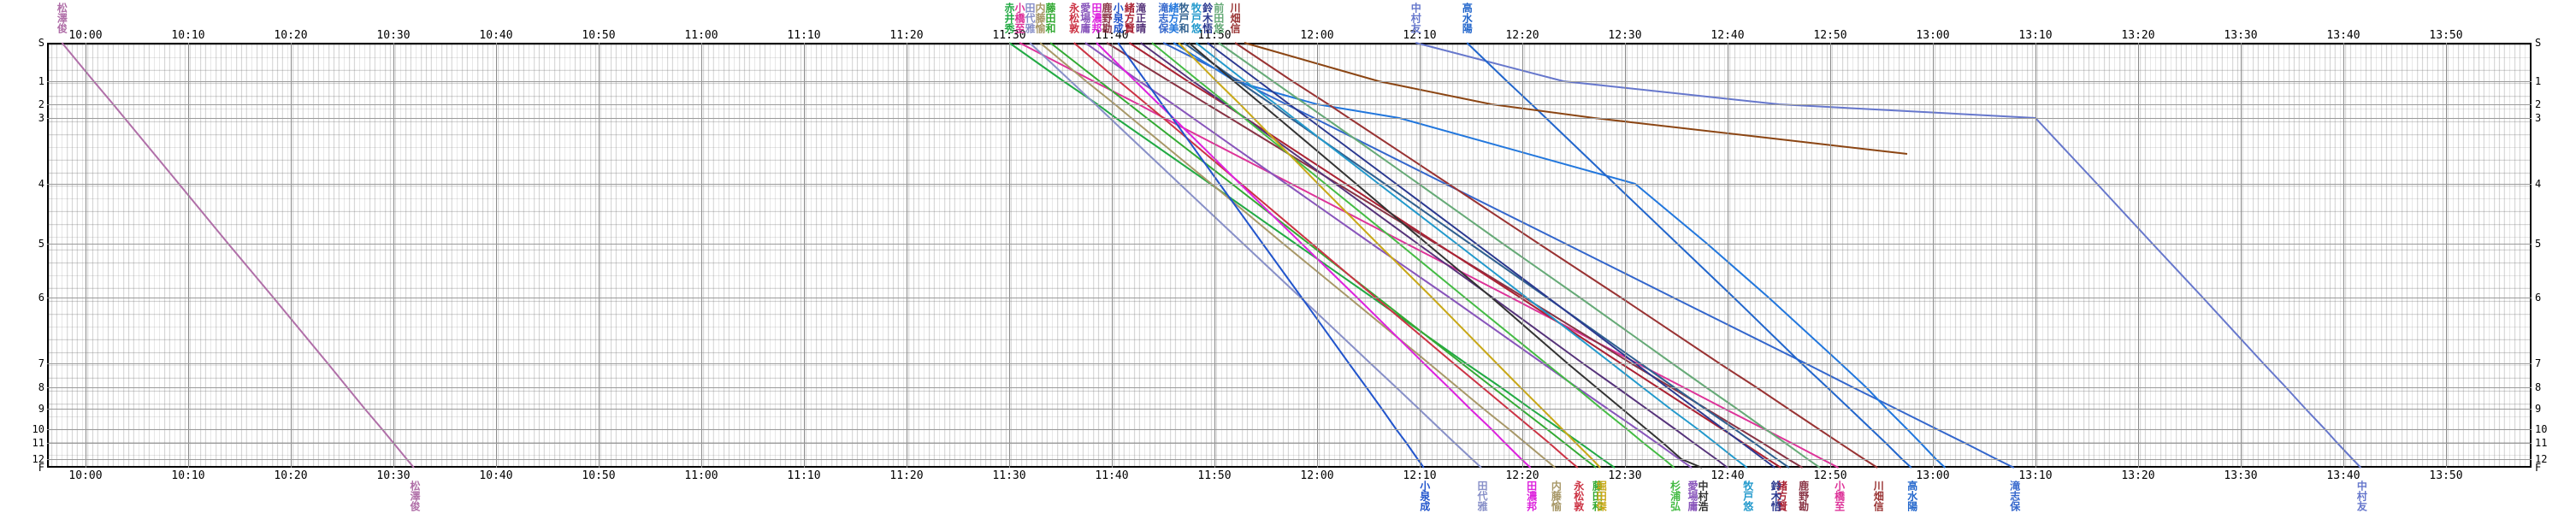 The width and height of the screenshot is (2576, 513). I want to click on runner-finish-label: 田代雅, so click(1482, 496).